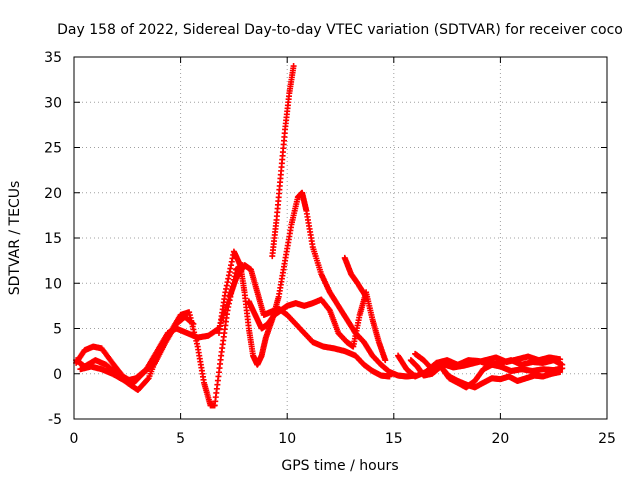 This screenshot has width=640, height=480. What do you see at coordinates (57, 330) in the screenshot?
I see `y-tick-label: 5` at bounding box center [57, 330].